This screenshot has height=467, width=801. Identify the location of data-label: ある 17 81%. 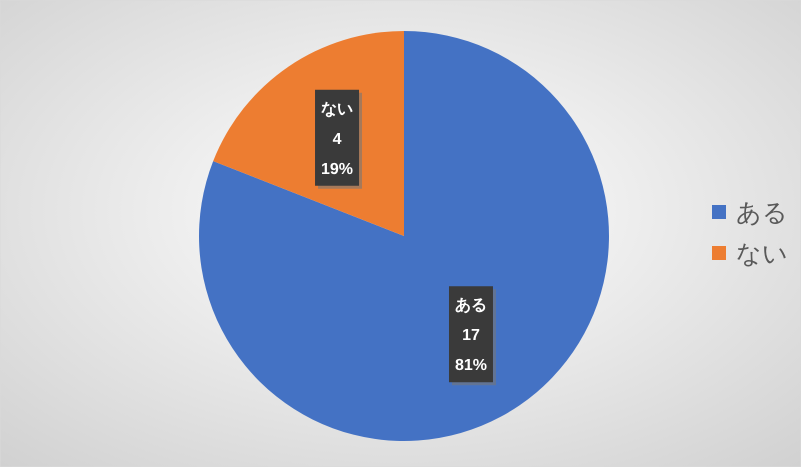
(470, 335).